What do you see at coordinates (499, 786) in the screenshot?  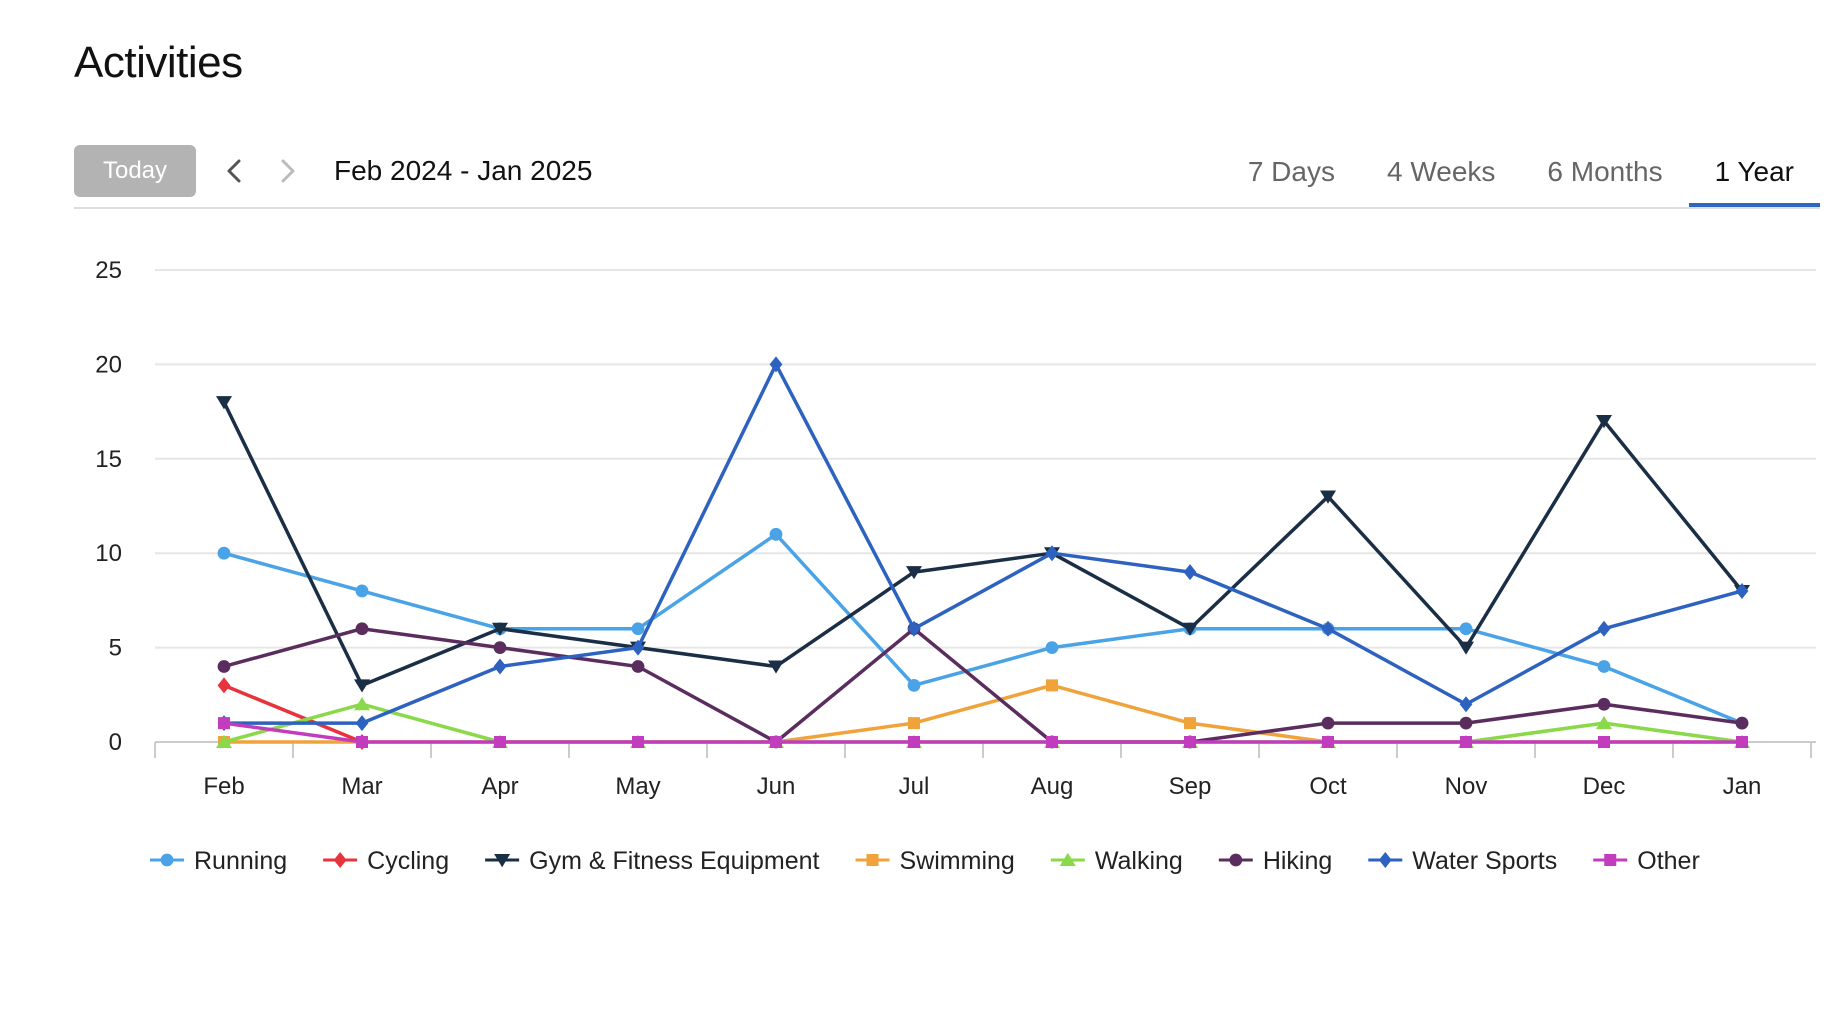 I see `x-tick-label-apr: Apr` at bounding box center [499, 786].